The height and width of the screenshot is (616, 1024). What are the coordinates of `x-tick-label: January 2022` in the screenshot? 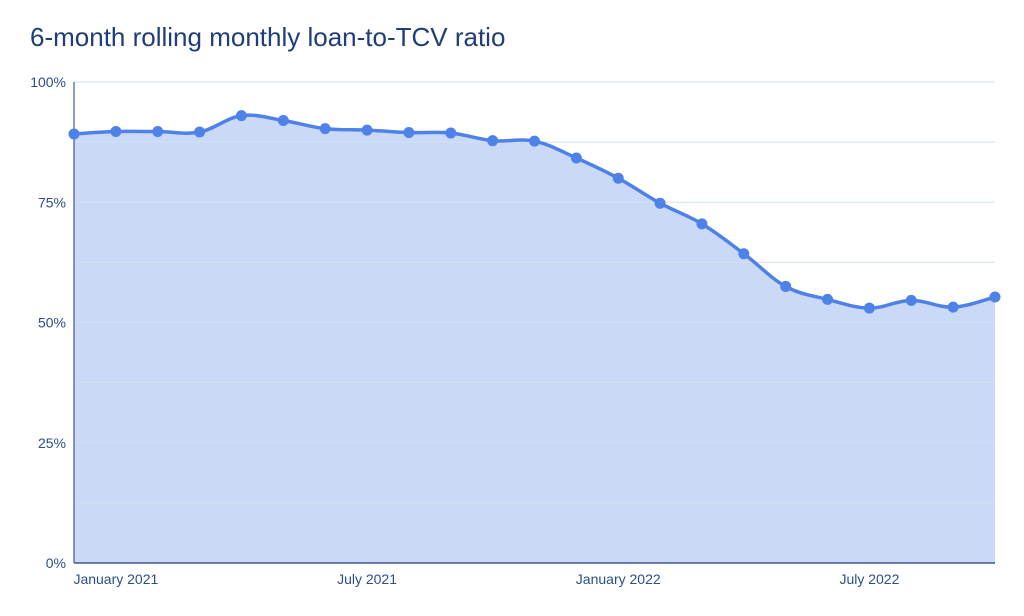 It's located at (618, 579).